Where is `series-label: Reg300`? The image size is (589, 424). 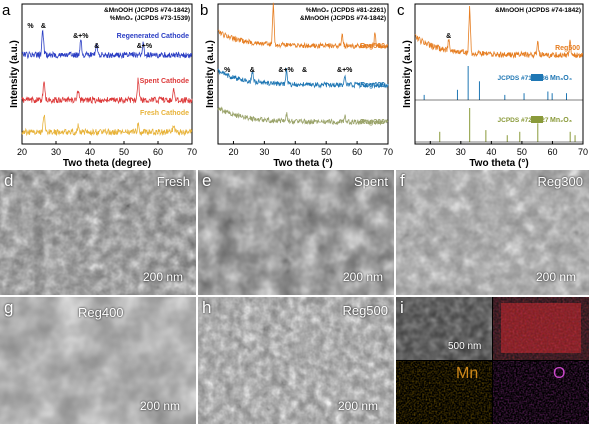 series-label: Reg300 is located at coordinates (372, 122).